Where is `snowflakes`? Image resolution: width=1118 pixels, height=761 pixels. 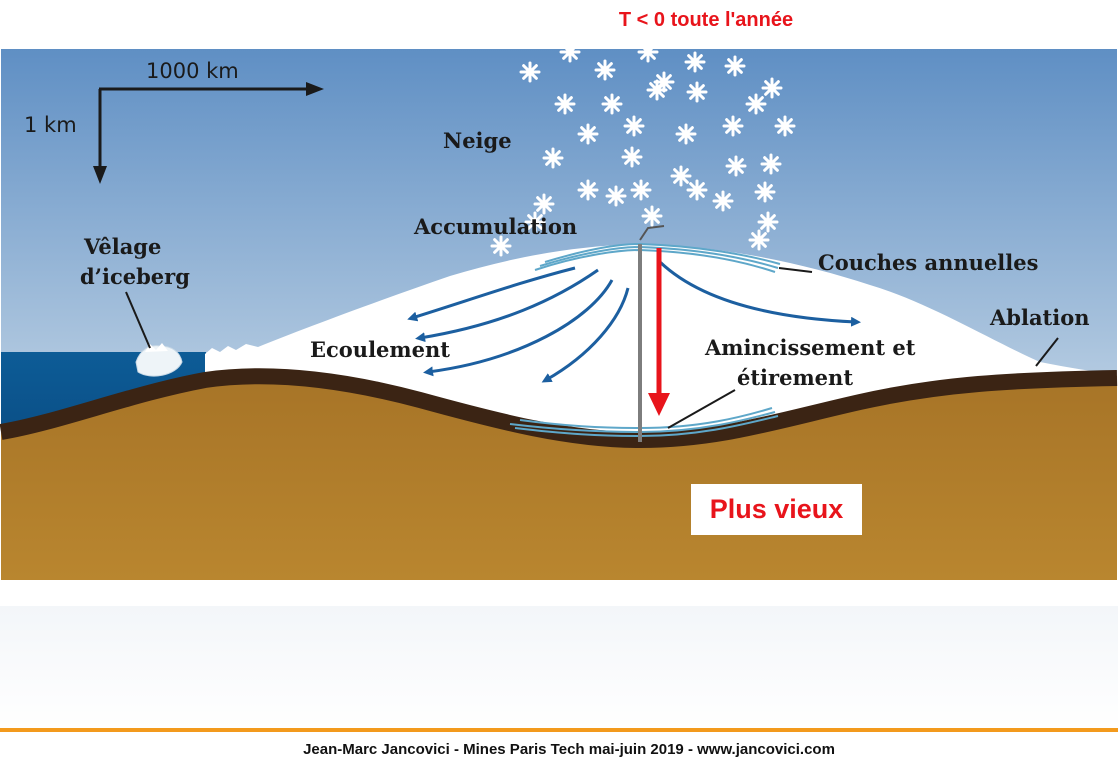 snowflakes is located at coordinates (643, 149).